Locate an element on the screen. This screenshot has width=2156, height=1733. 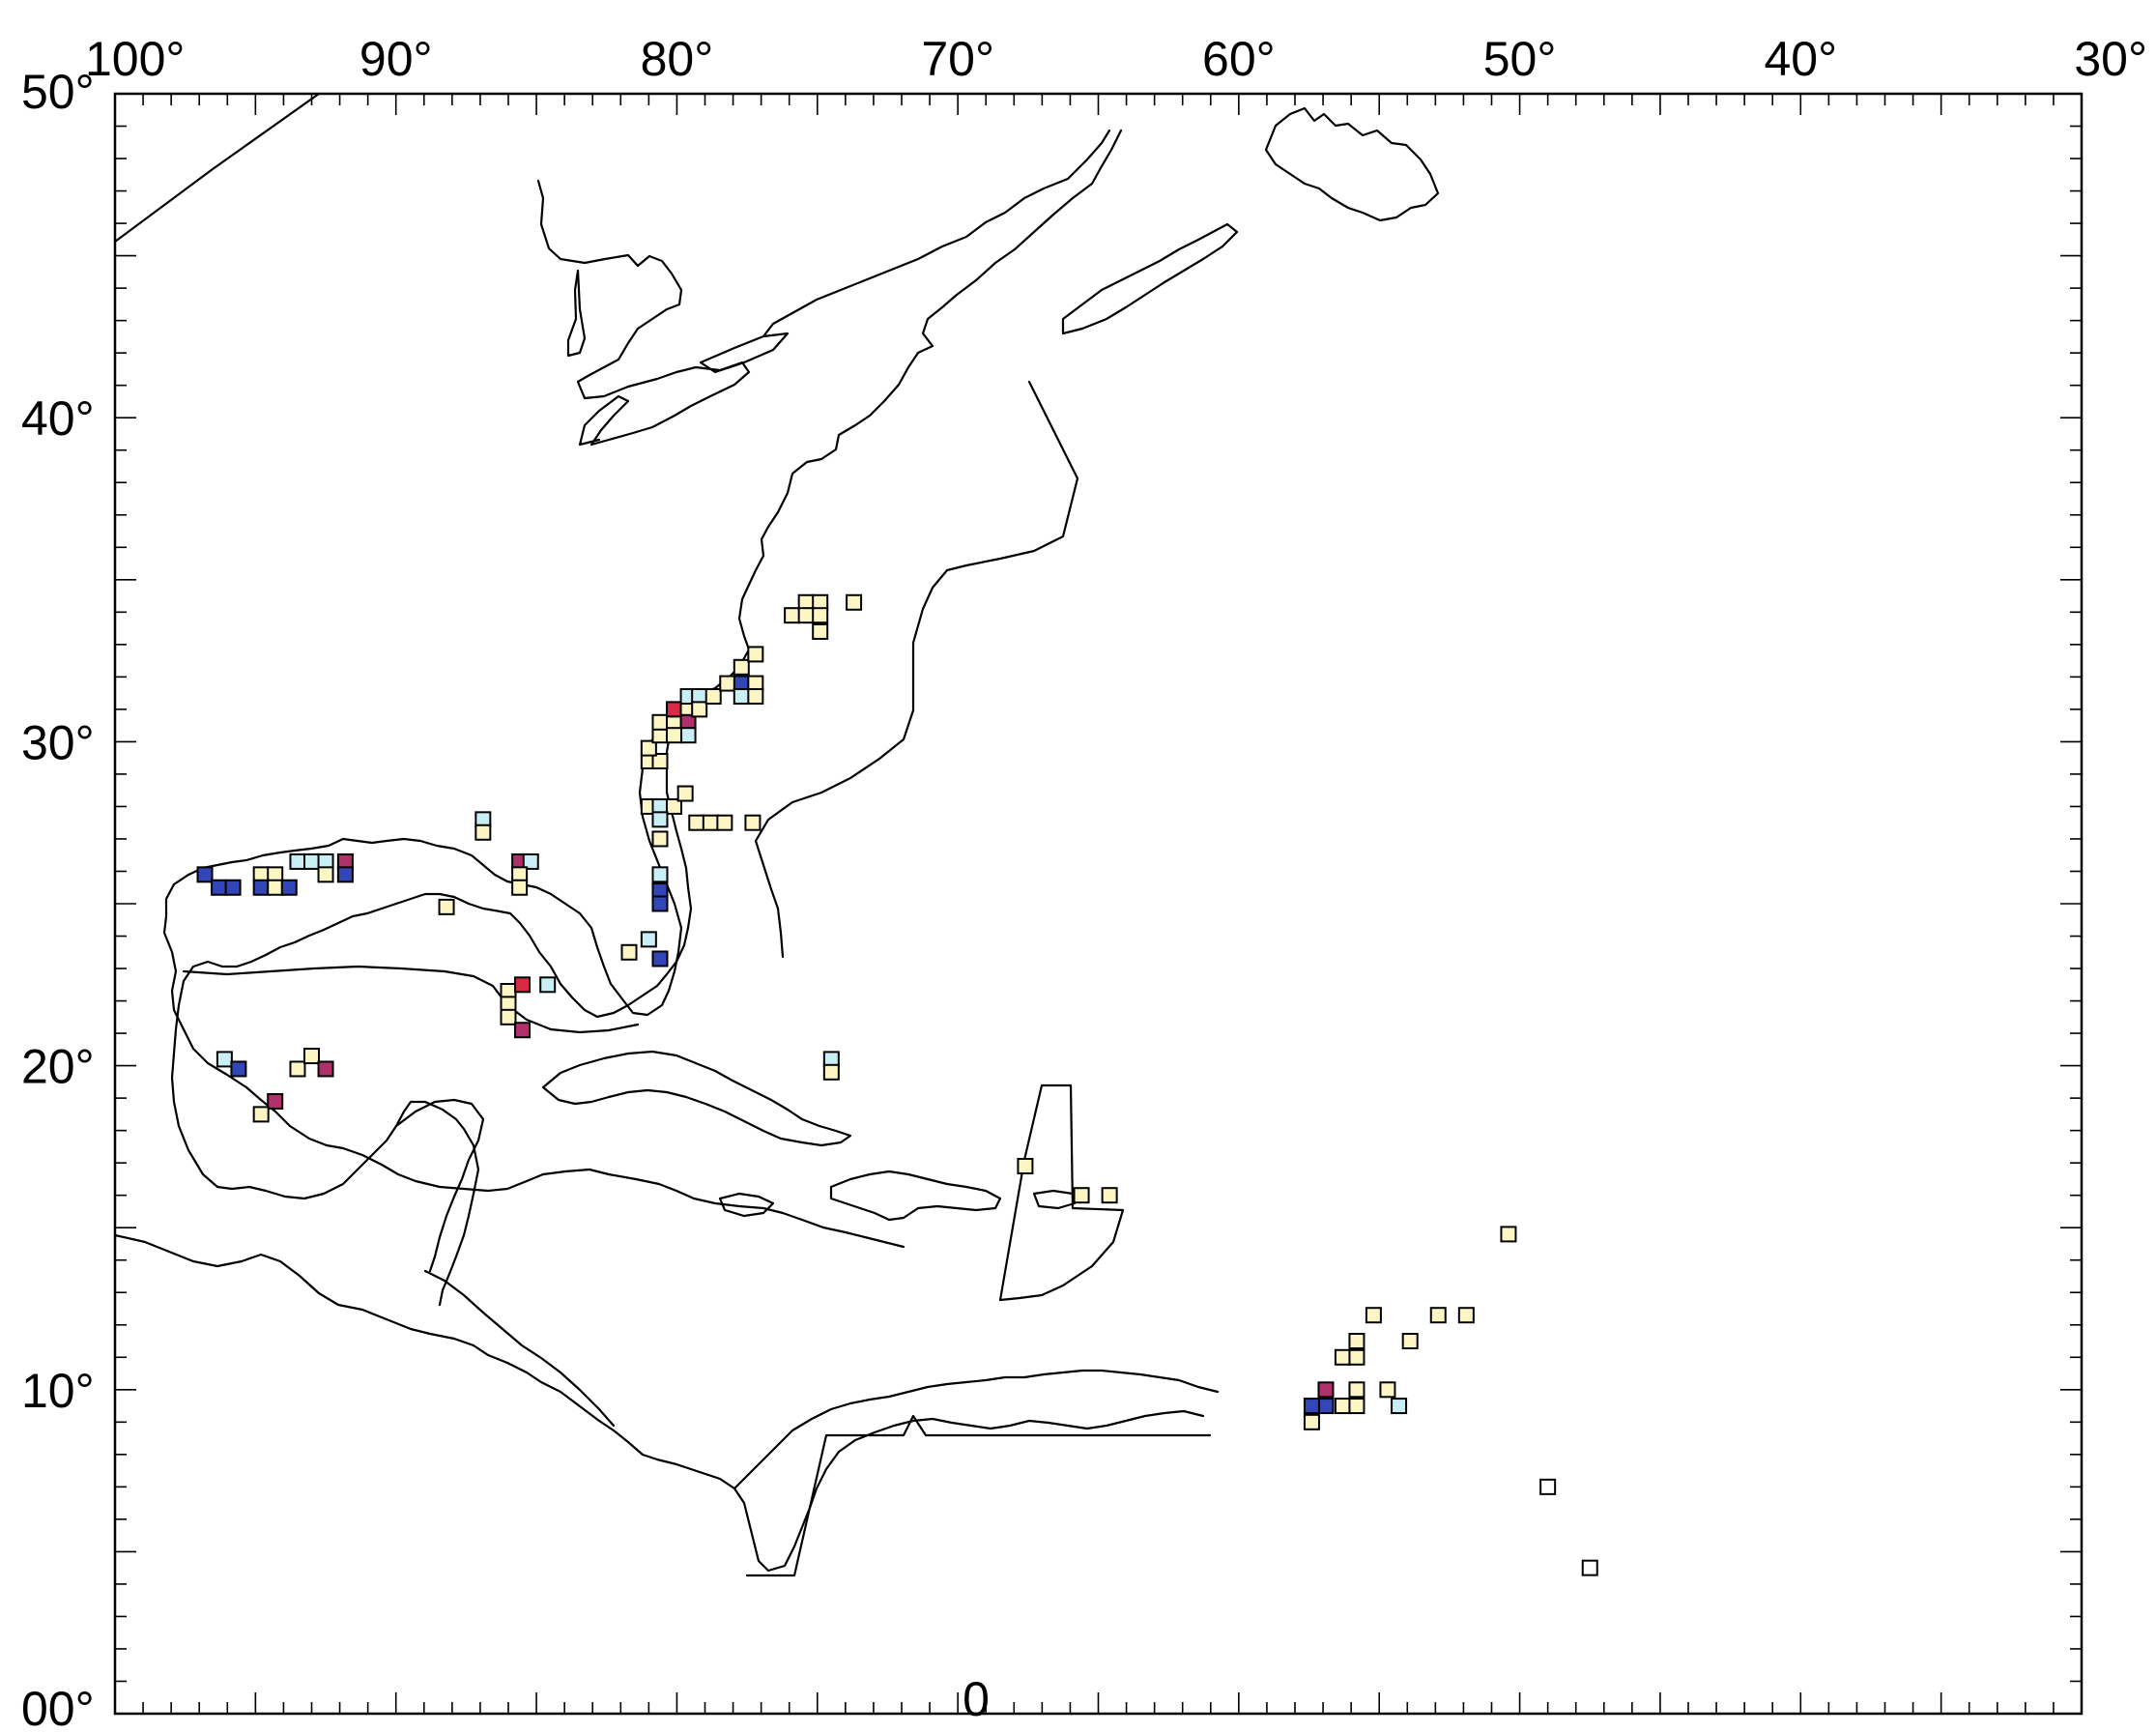
bottom-axis-label: 0 is located at coordinates (977, 1699).